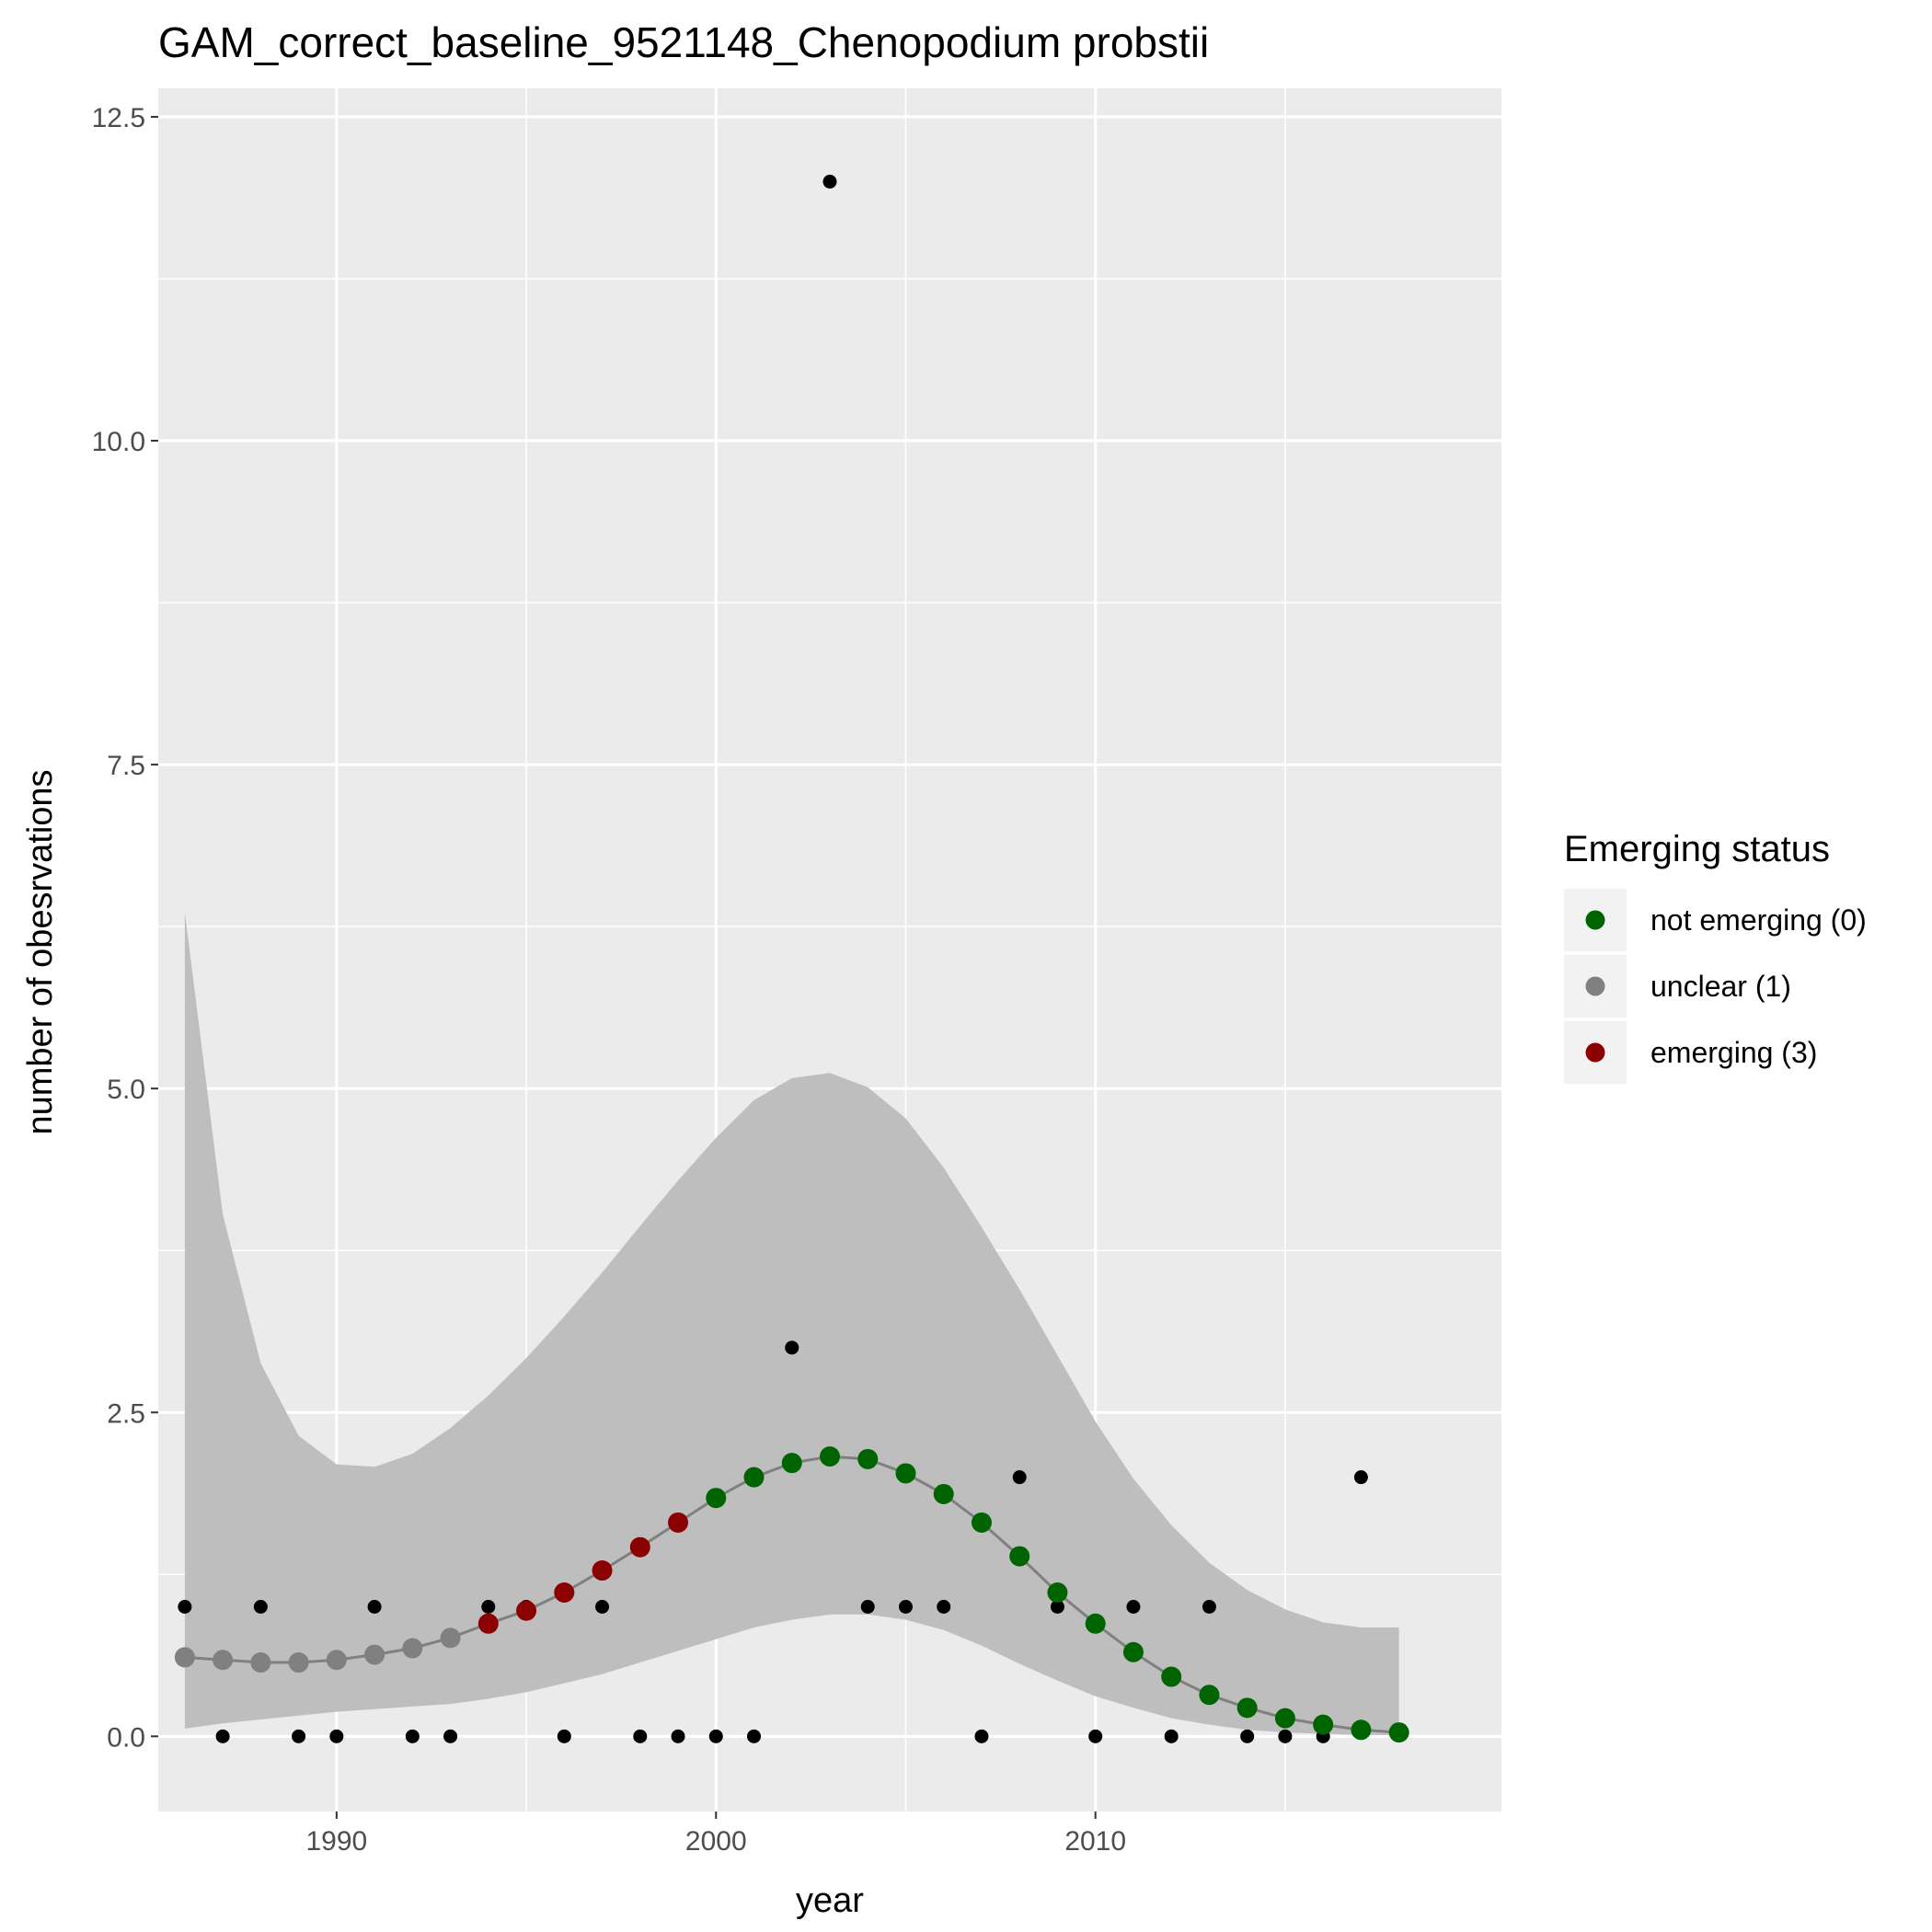 The image size is (1932, 1932). I want to click on y-tick-label: 10.0, so click(118, 442).